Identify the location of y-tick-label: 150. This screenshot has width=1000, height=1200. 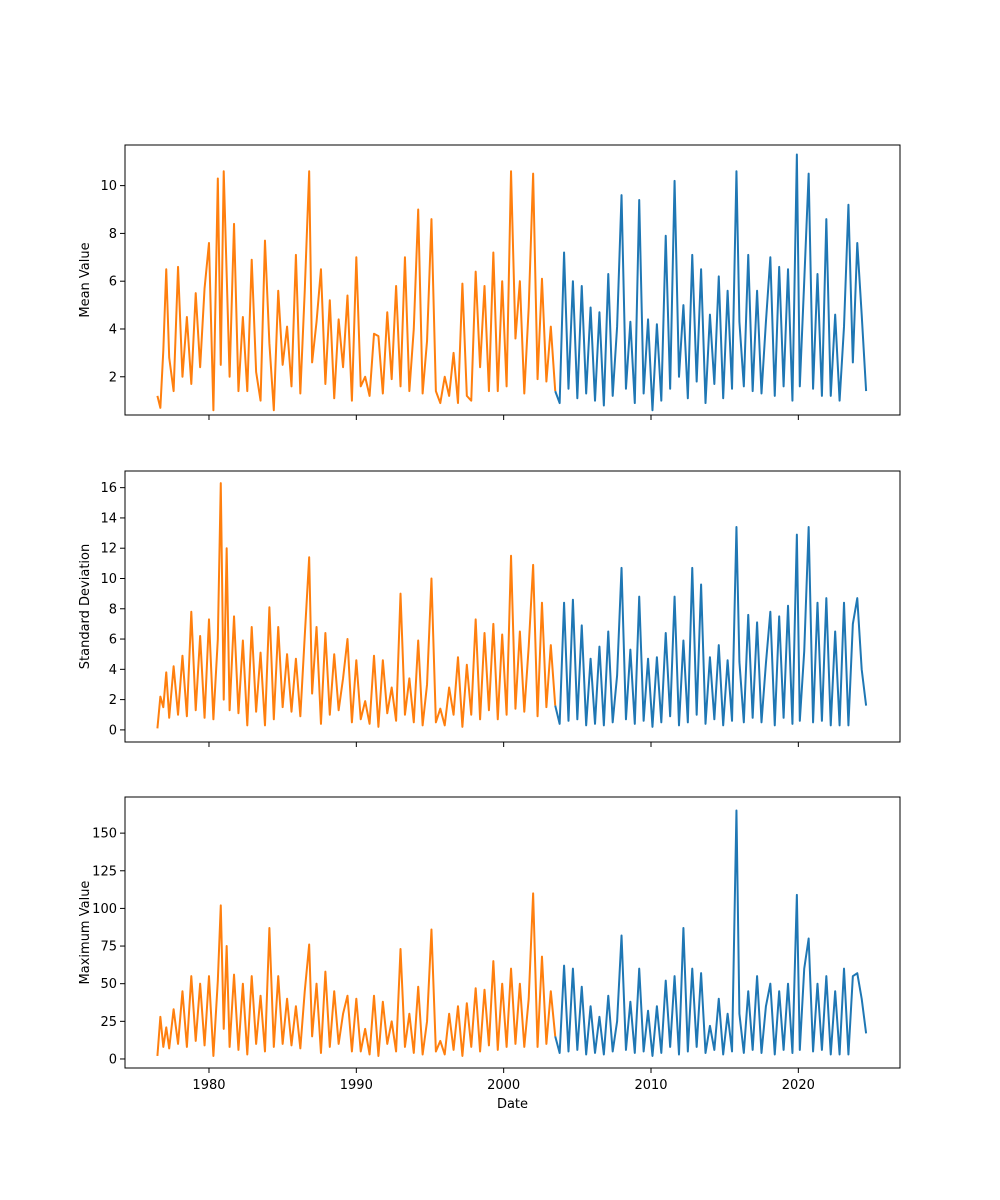
(104, 834).